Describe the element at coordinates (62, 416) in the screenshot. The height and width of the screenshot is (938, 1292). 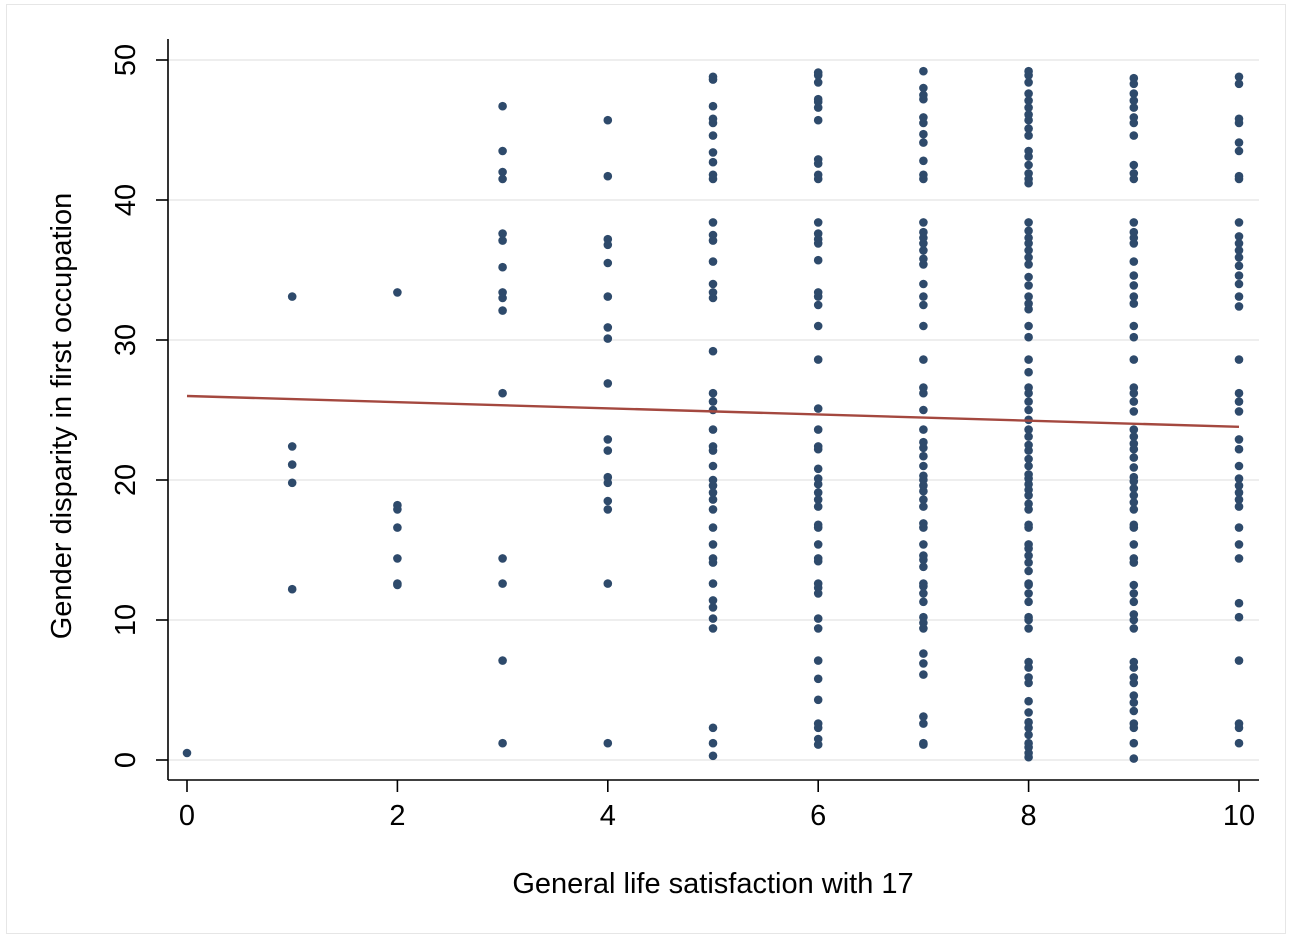
I see `y-axis-title: Gender disparity in first occupation` at that location.